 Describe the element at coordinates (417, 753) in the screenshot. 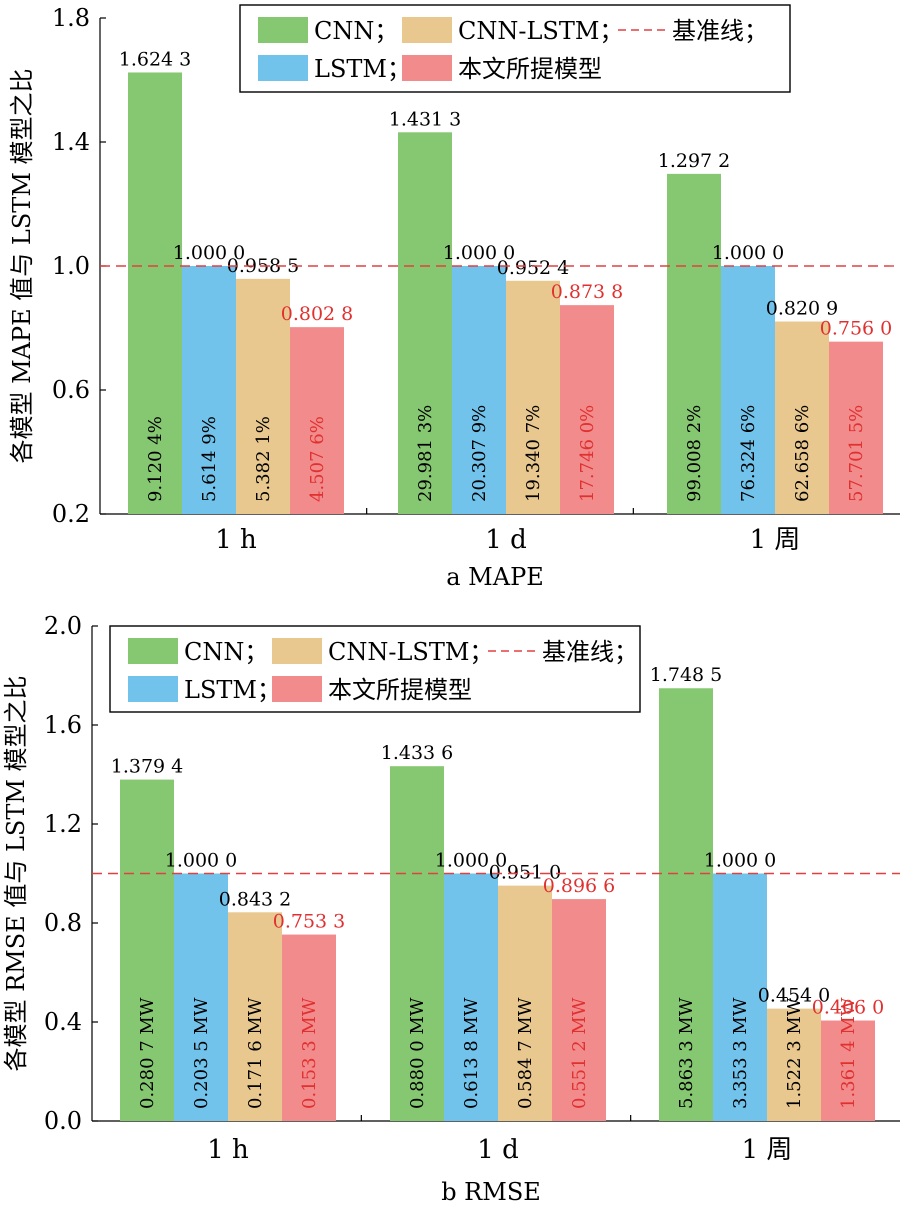

I see `bar-value-label: 1.433 6` at that location.